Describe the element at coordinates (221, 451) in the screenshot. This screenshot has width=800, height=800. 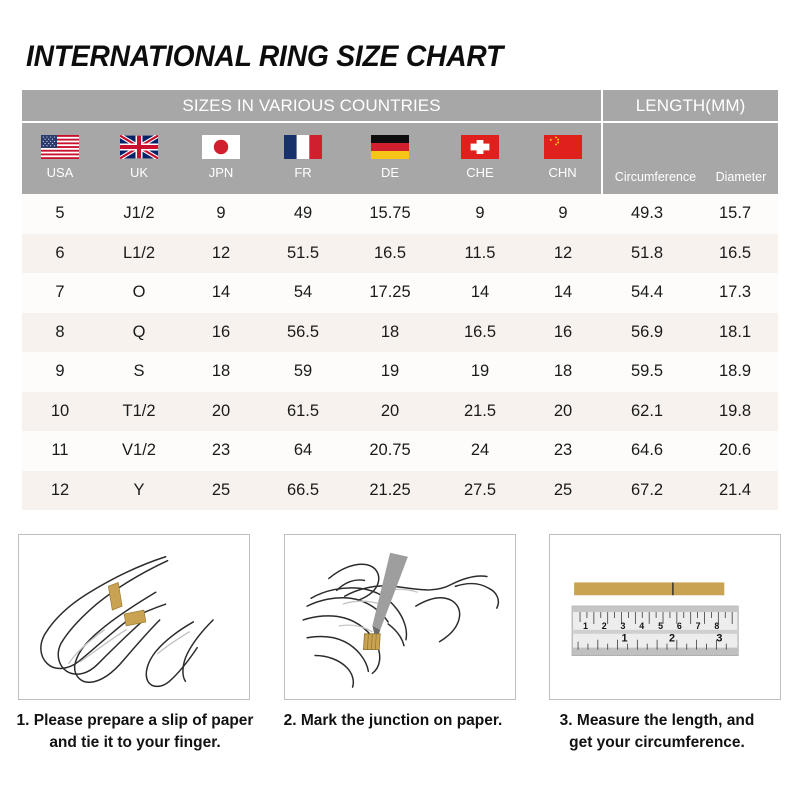
I see `cell-jpn: 23` at that location.